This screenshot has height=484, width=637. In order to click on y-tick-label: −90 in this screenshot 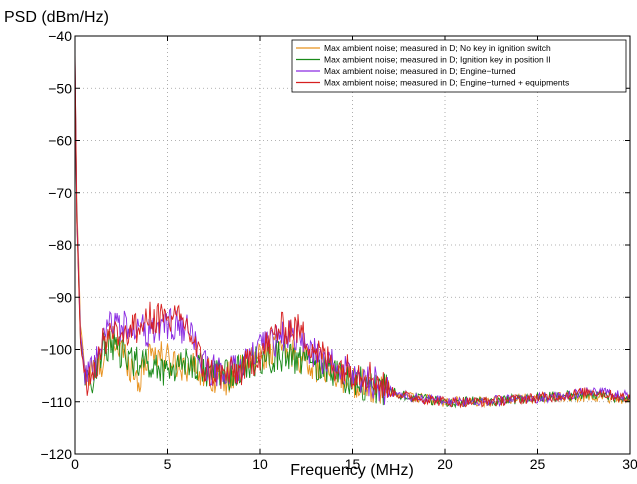, I will do `click(60, 297)`.